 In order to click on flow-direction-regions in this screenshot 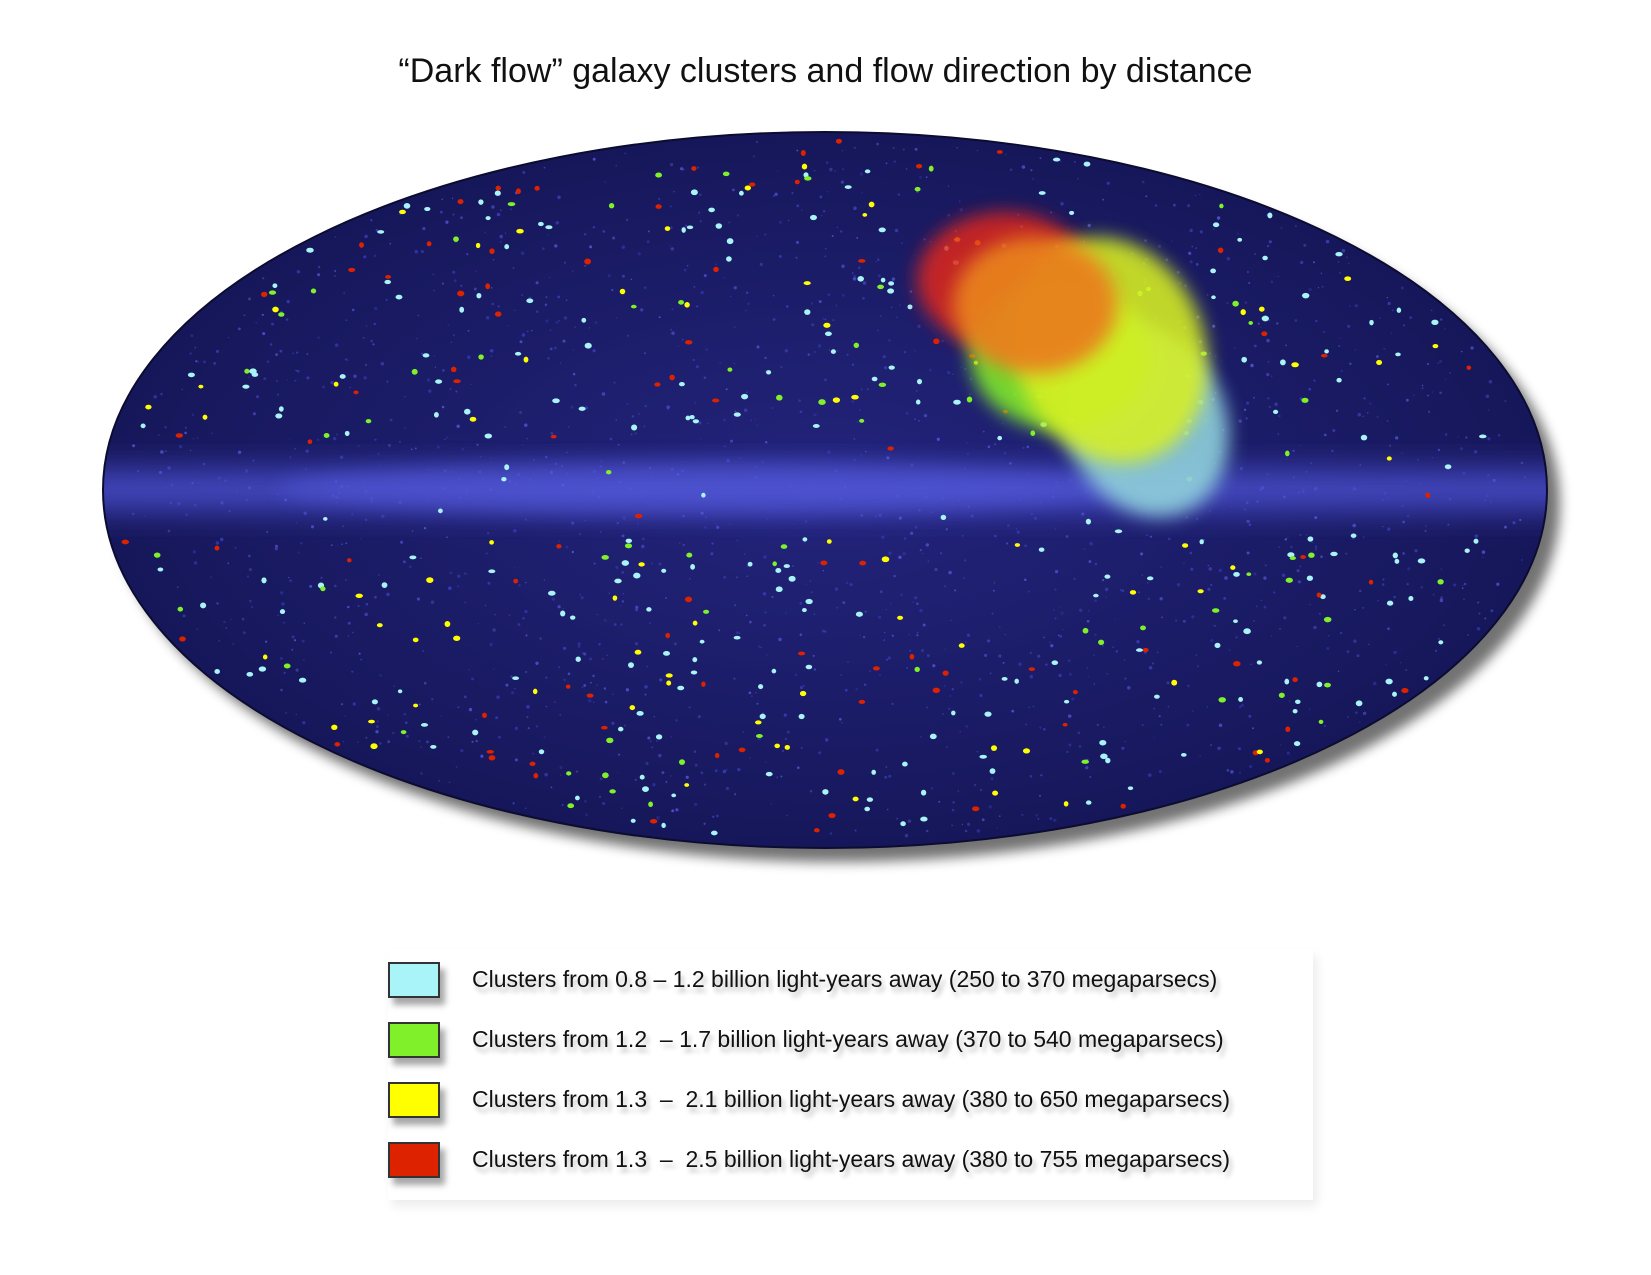, I will do `click(1073, 364)`.